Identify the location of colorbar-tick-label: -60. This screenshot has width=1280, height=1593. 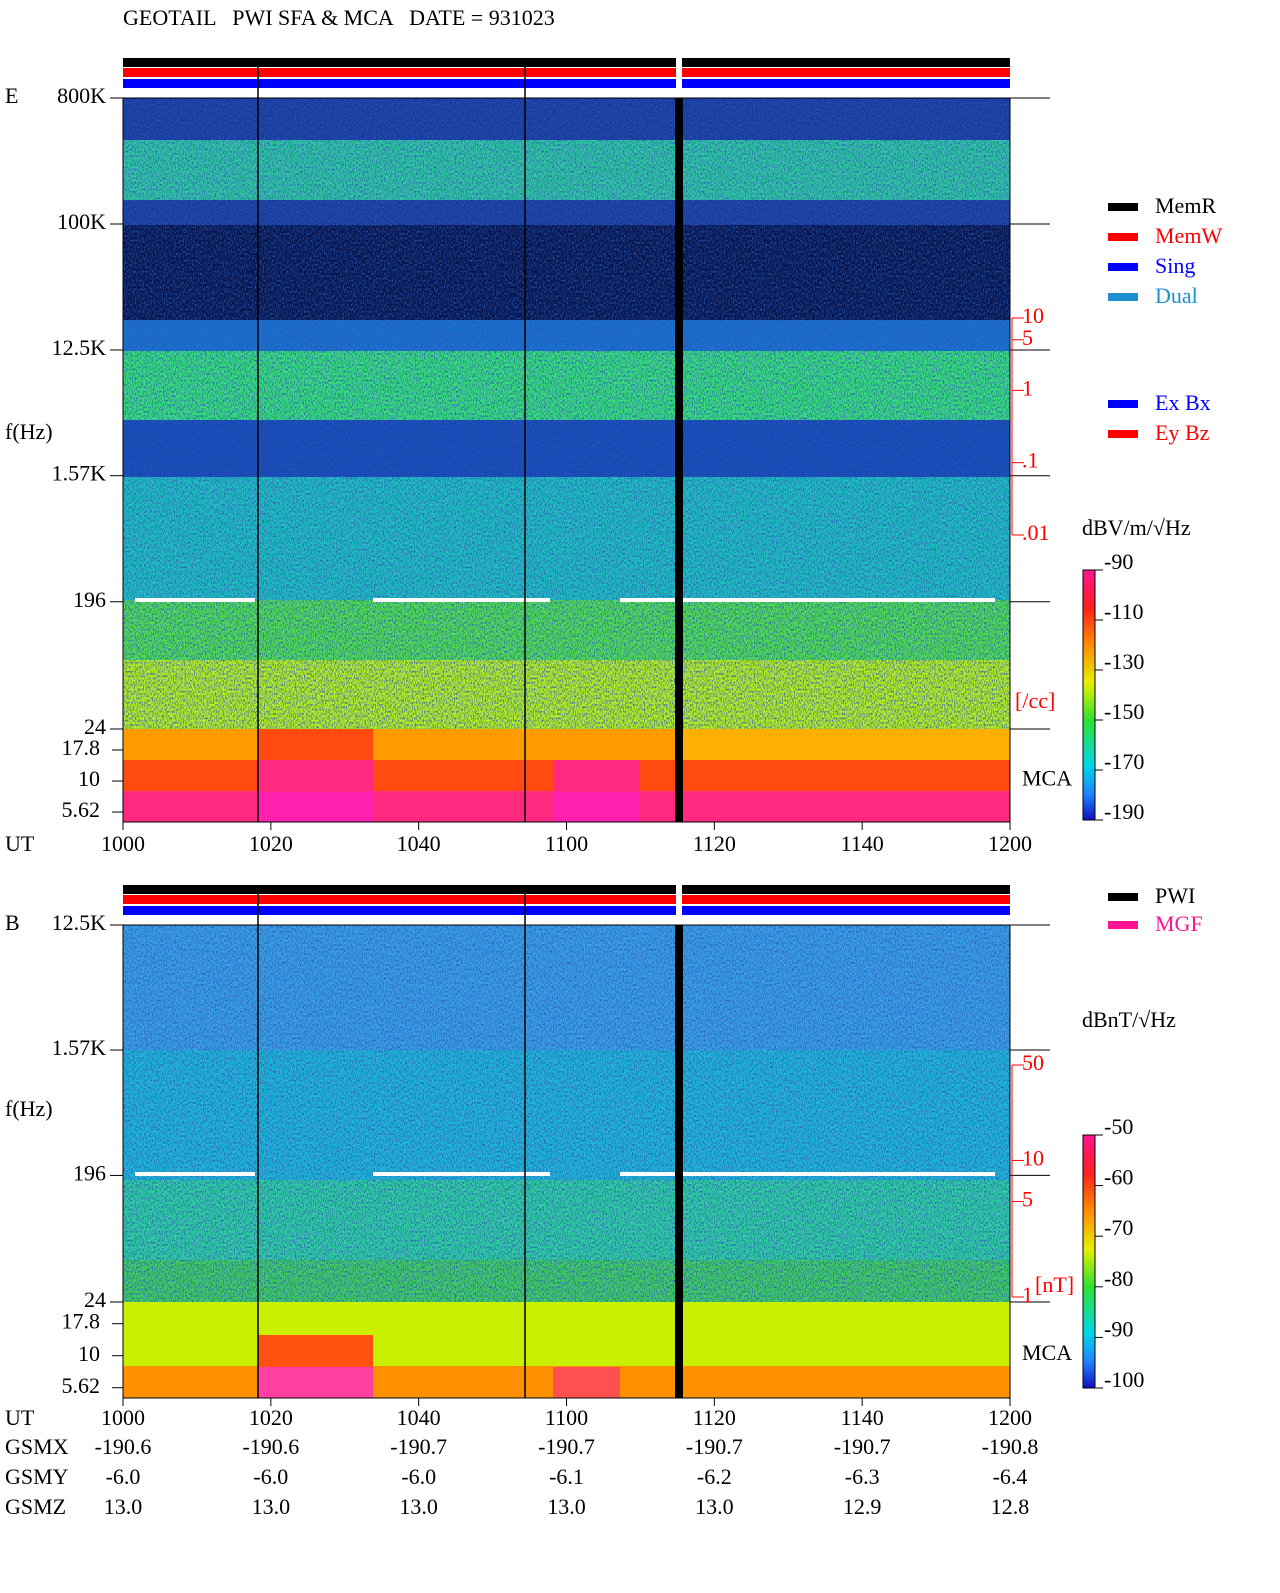
(1118, 1177).